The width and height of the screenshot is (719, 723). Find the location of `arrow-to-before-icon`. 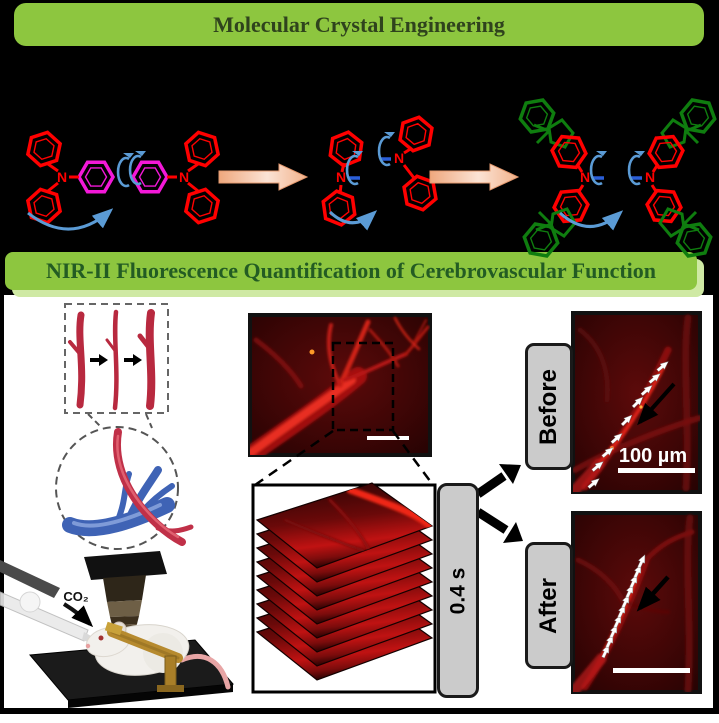

arrow-to-before-icon is located at coordinates (510, 474).